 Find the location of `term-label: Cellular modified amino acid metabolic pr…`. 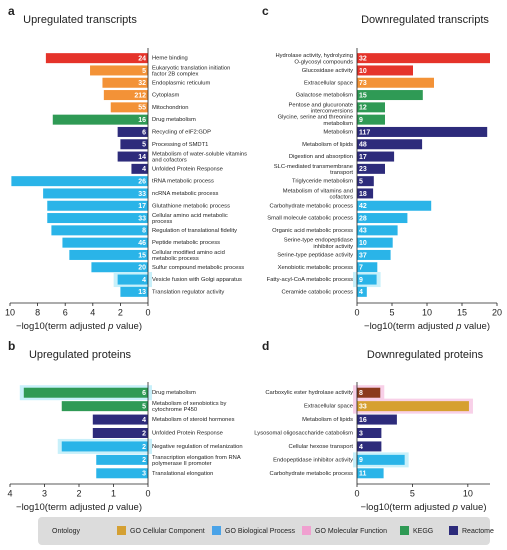

term-label: Cellular modified amino acid metabolic pr… is located at coordinates (188, 255).